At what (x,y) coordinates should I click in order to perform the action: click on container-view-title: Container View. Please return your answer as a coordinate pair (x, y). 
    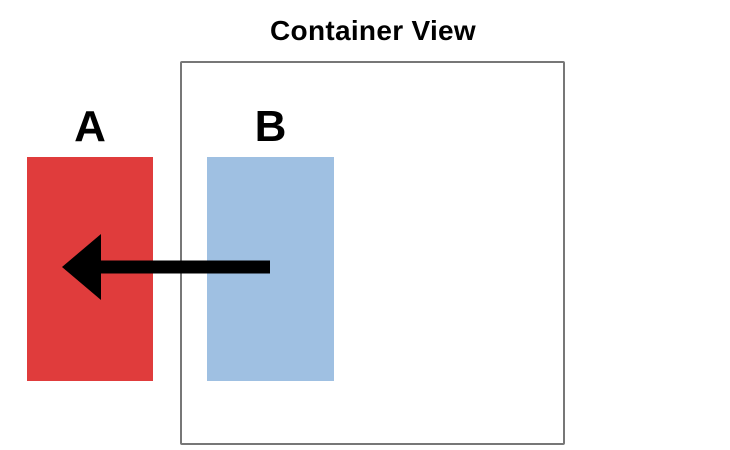
    Looking at the image, I should click on (373, 30).